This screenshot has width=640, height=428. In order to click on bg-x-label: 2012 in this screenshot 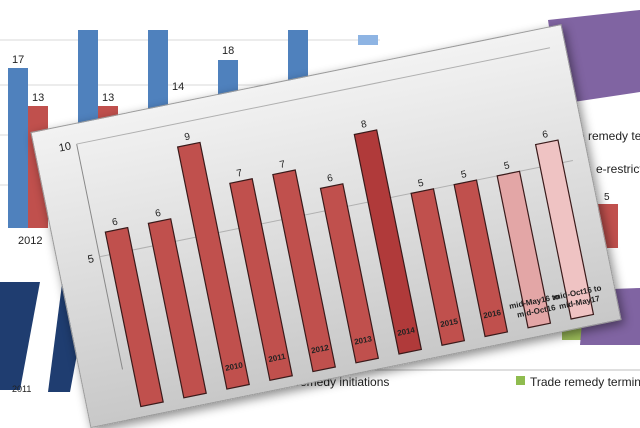, I will do `click(30, 241)`.